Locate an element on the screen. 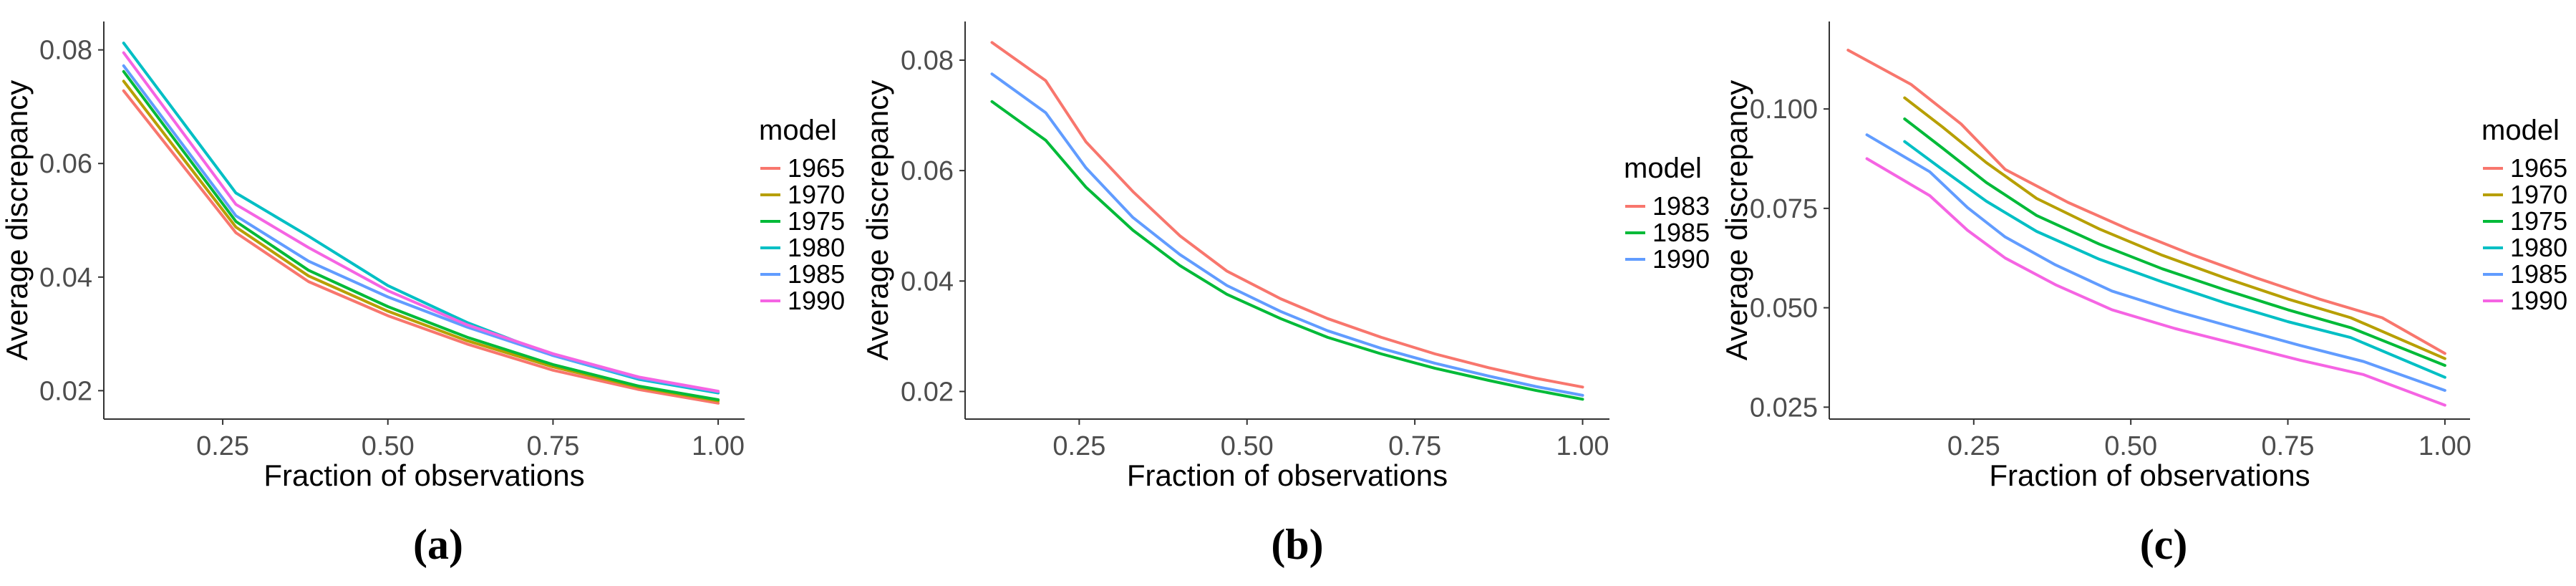 The image size is (2576, 586). panel-caption: (a) is located at coordinates (438, 544).